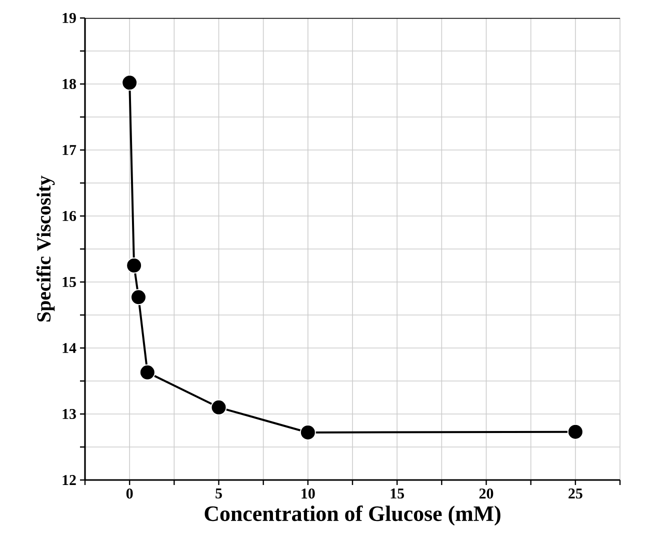  I want to click on y-tick-label: 15, so click(69, 282).